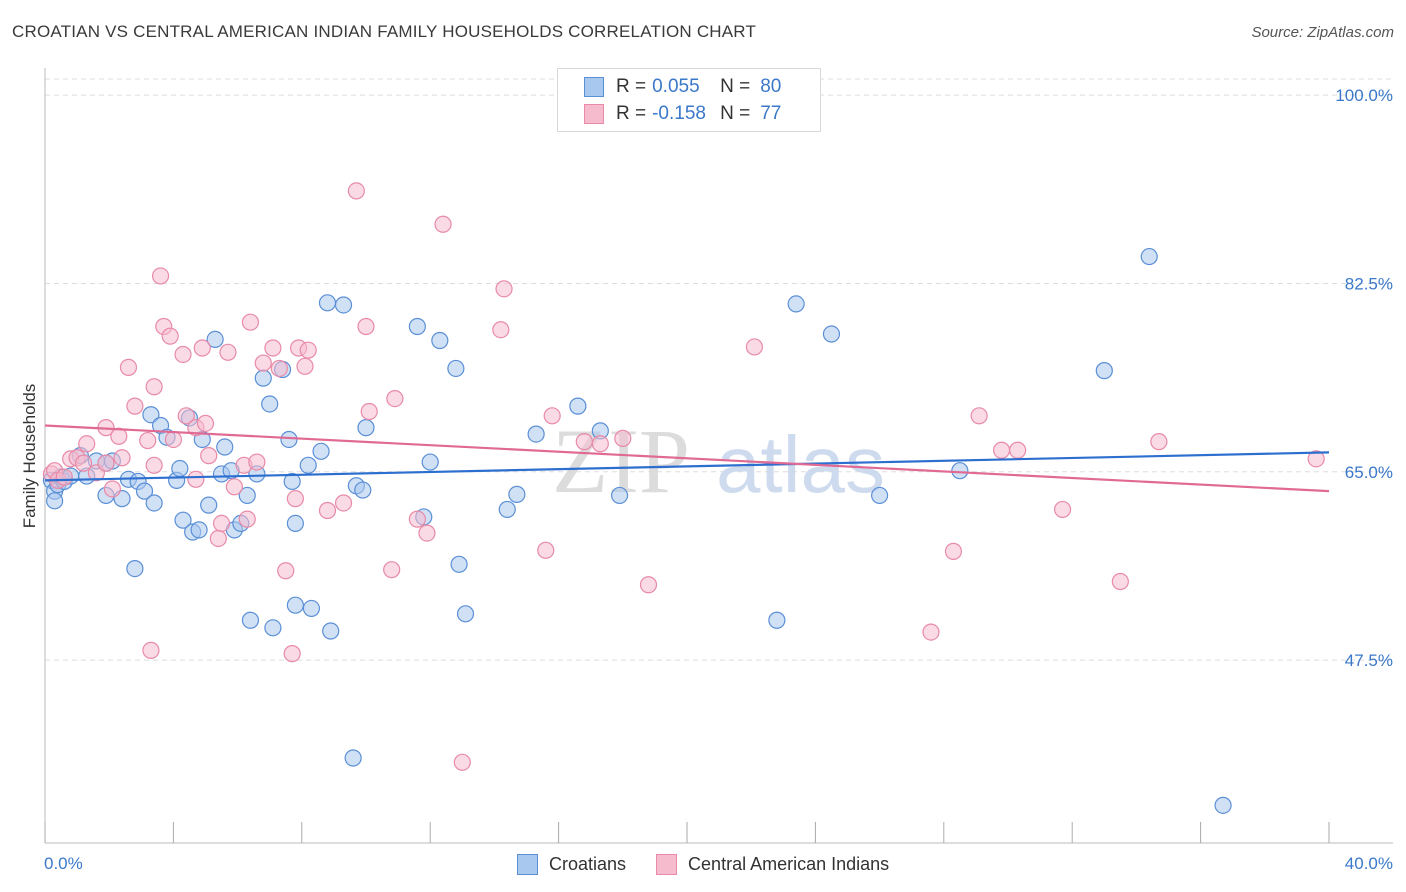 The height and width of the screenshot is (892, 1406). What do you see at coordinates (772, 864) in the screenshot?
I see `legend-item-central-american-indians: Central American Indians` at bounding box center [772, 864].